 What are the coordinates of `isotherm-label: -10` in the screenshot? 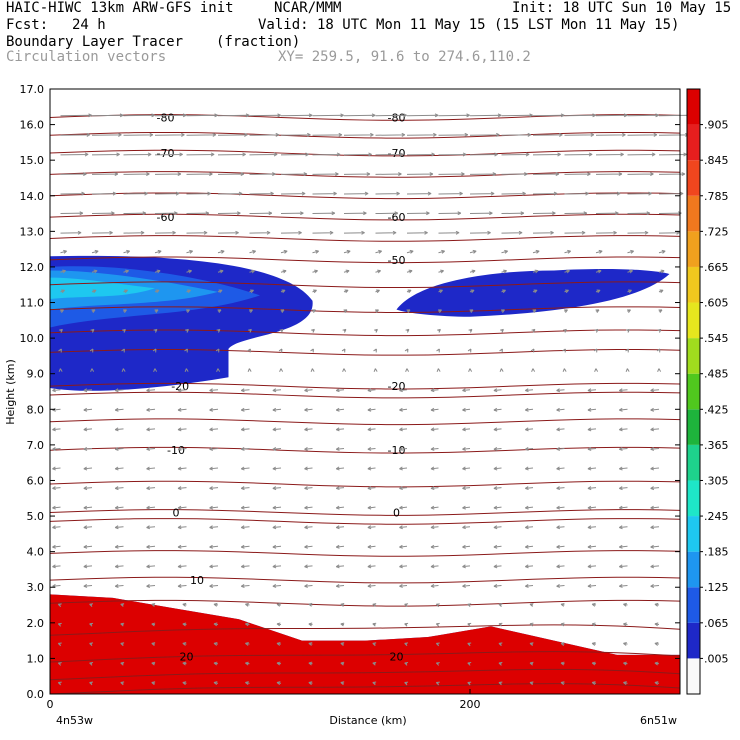 It's located at (397, 450).